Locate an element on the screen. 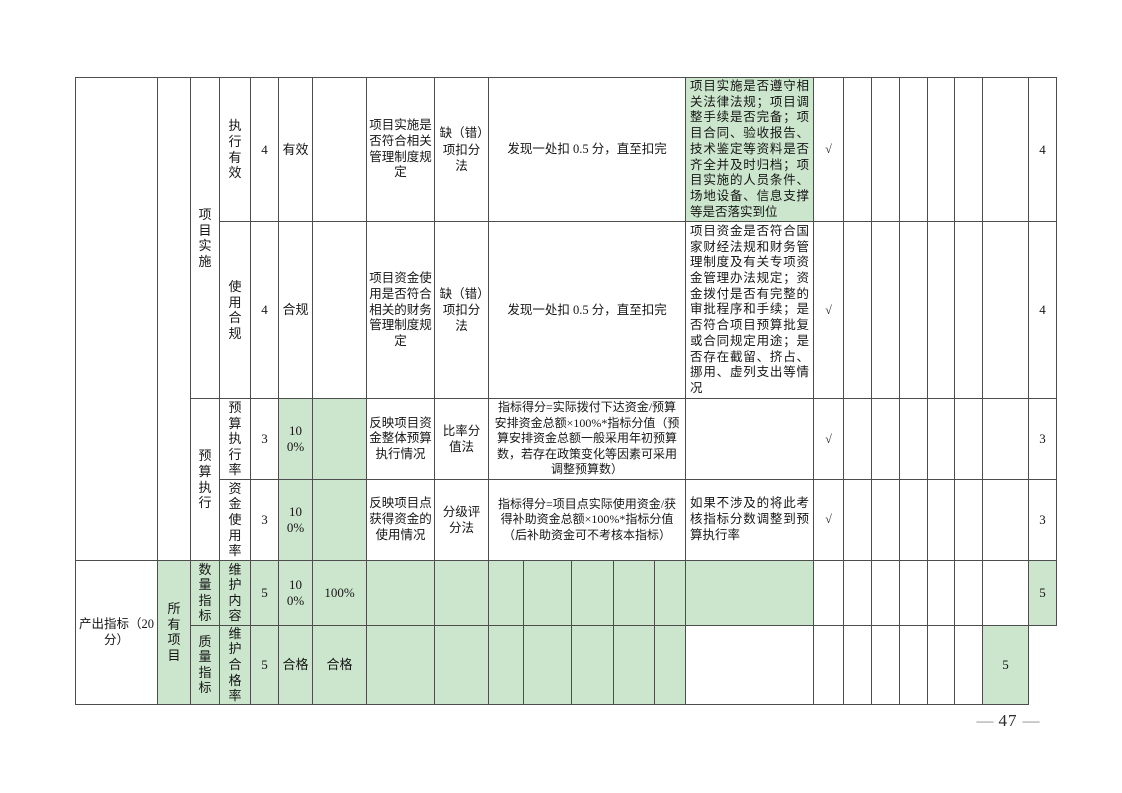 The width and height of the screenshot is (1122, 793). category-label: 数量指标 is located at coordinates (205, 592).